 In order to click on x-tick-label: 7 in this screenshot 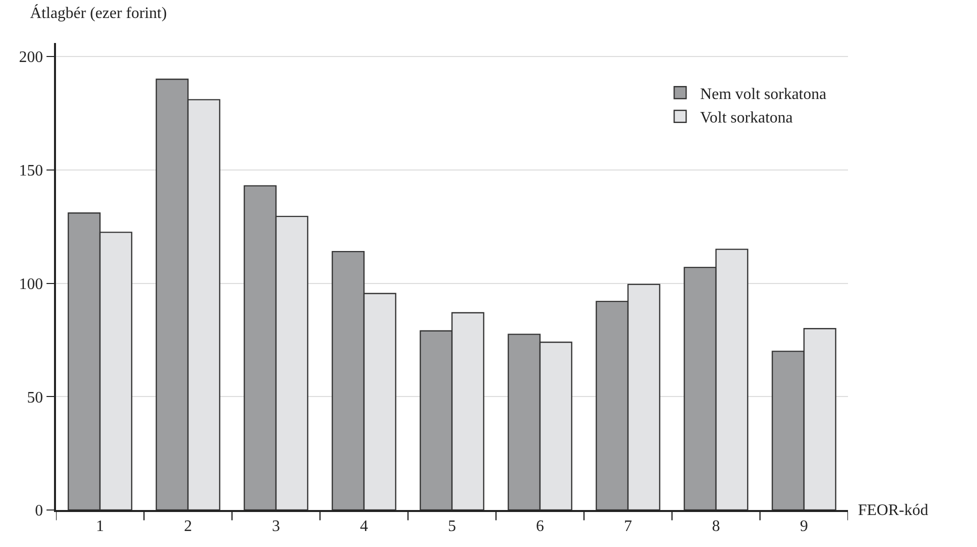, I will do `click(628, 526)`.